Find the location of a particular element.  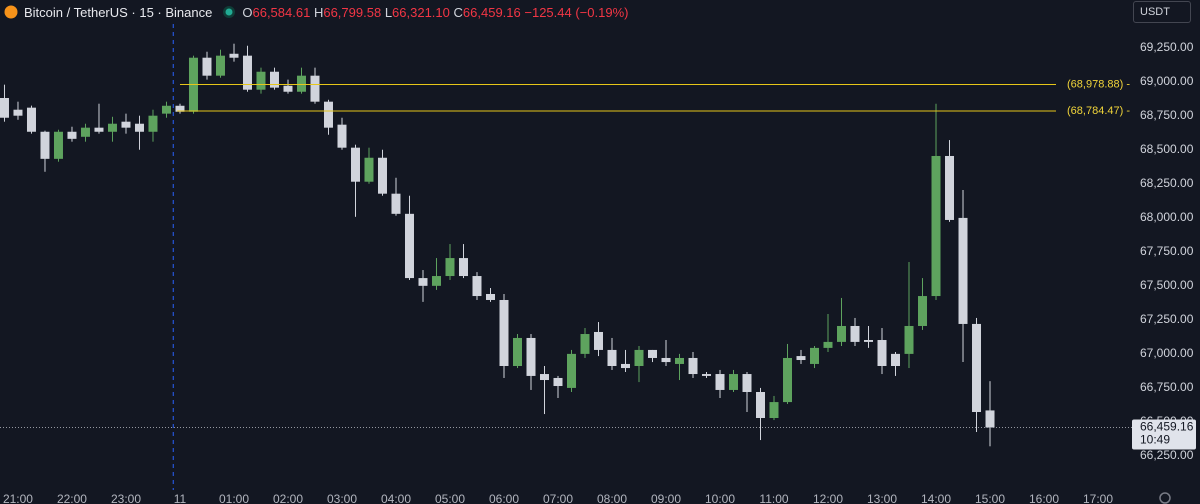

high-label: H is located at coordinates (318, 12).